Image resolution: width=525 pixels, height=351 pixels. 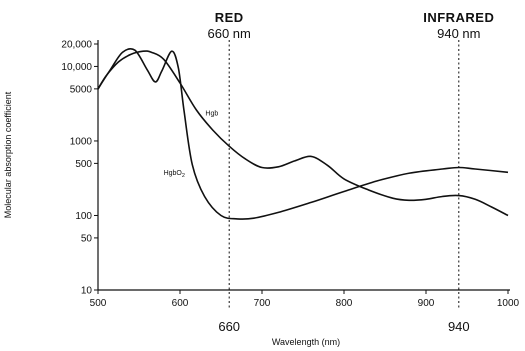 I want to click on series-labels: Hgb HgbO2, so click(x=191, y=144).